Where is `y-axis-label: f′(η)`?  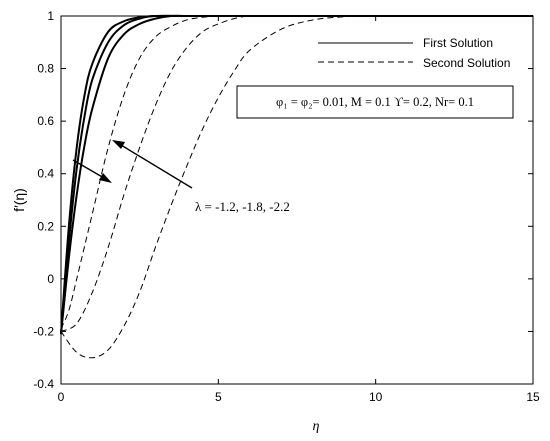
y-axis-label: f′(η) is located at coordinates (19, 200).